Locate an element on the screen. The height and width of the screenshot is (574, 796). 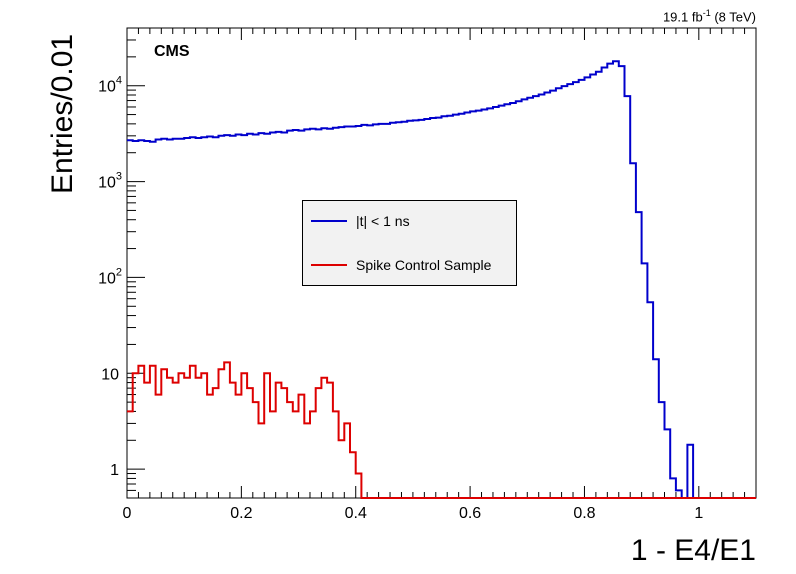
x-tick-label: 0.2 is located at coordinates (241, 513).